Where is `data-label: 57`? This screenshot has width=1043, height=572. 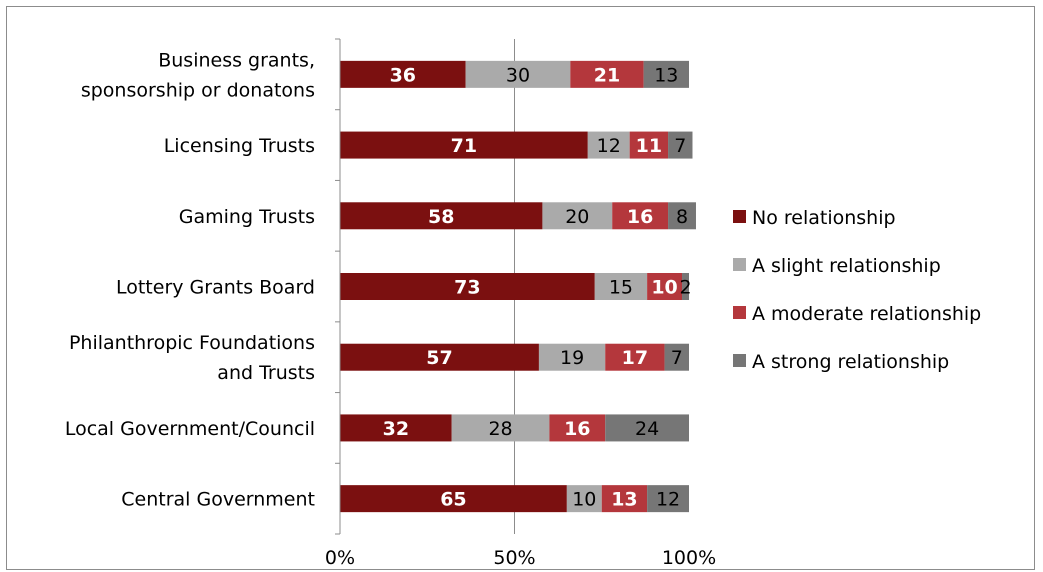 data-label: 57 is located at coordinates (439, 358).